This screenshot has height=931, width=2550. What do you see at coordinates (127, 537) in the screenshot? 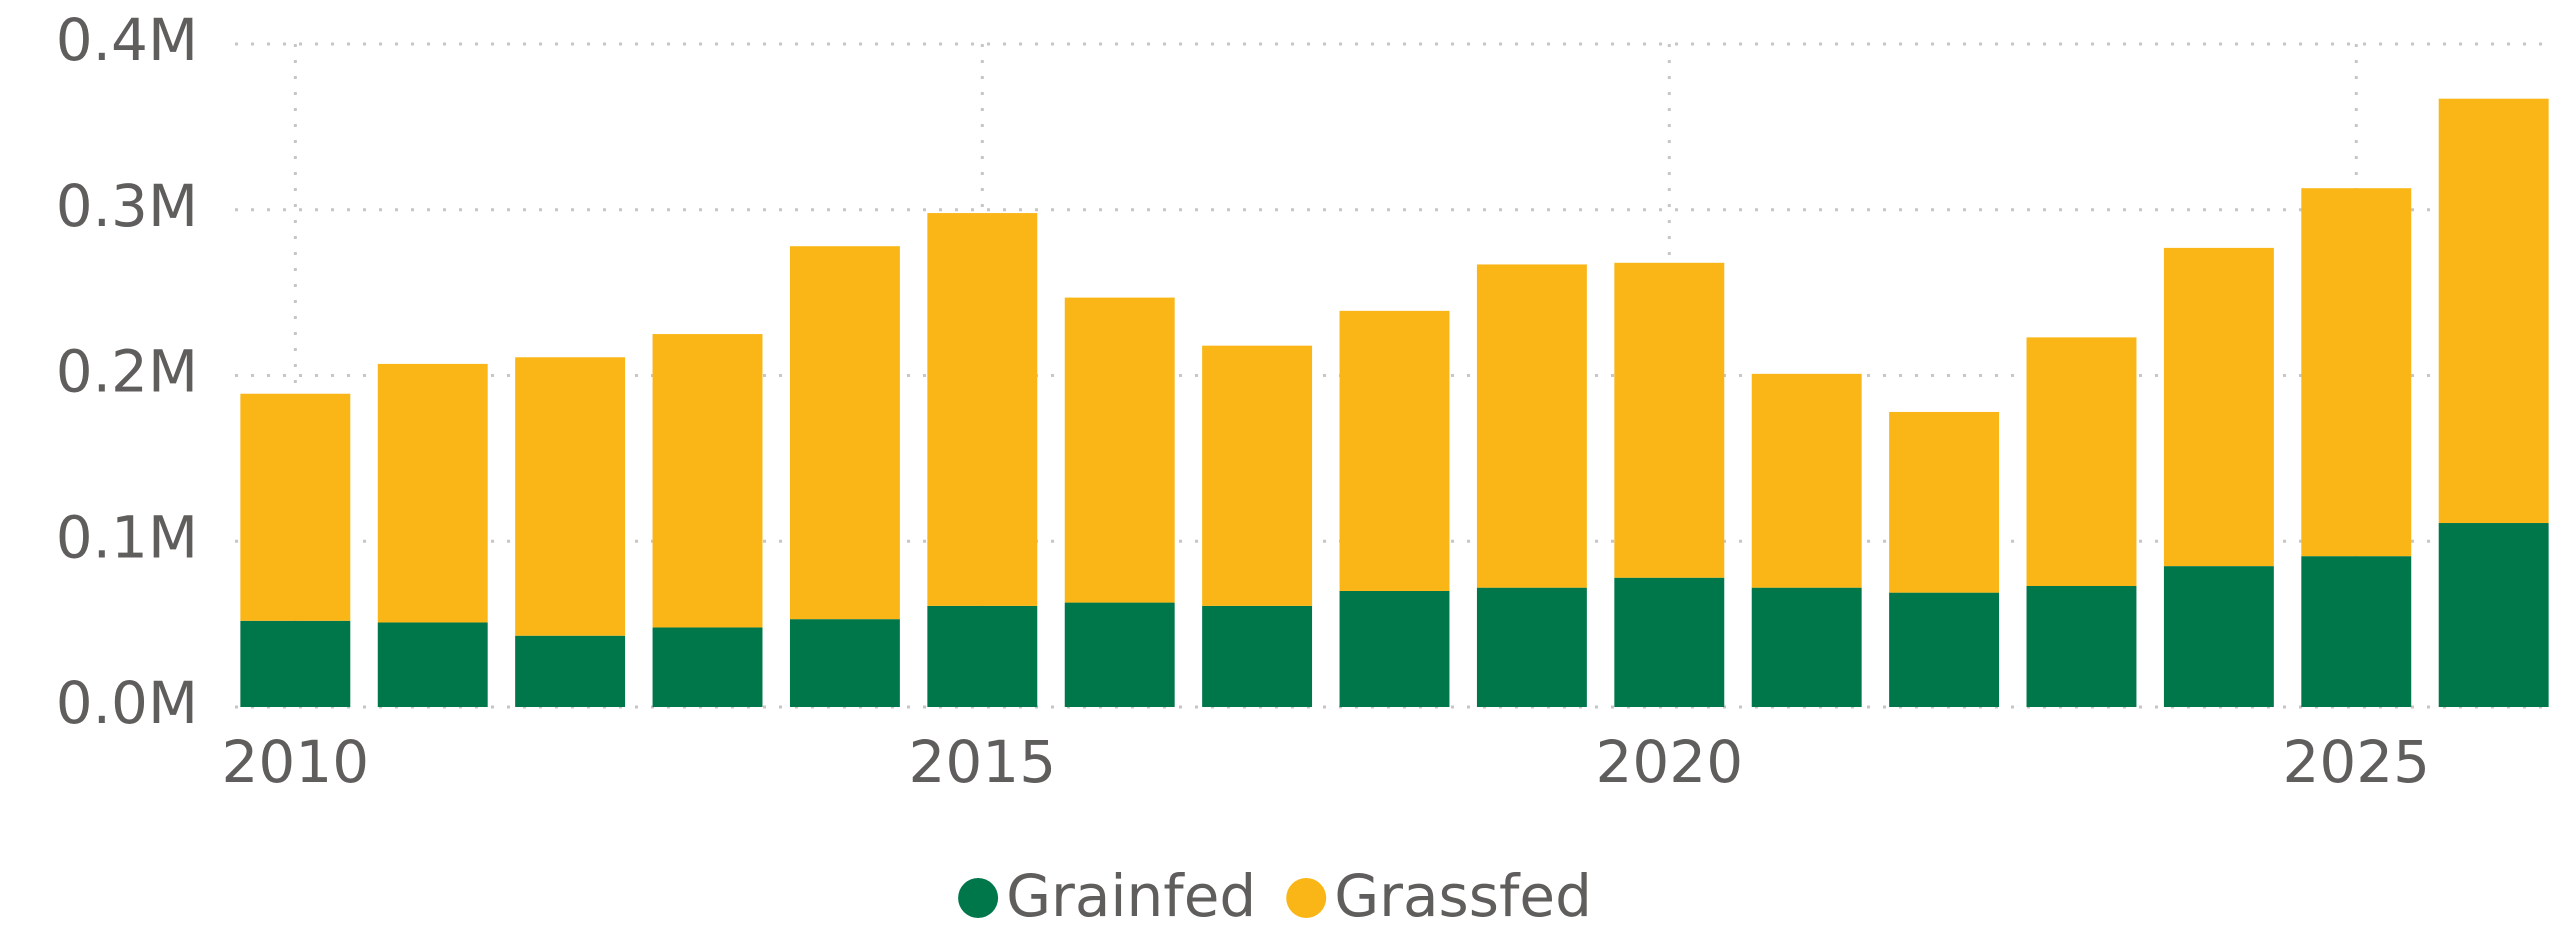
I see `y-tick-label: 0.1M` at bounding box center [127, 537].